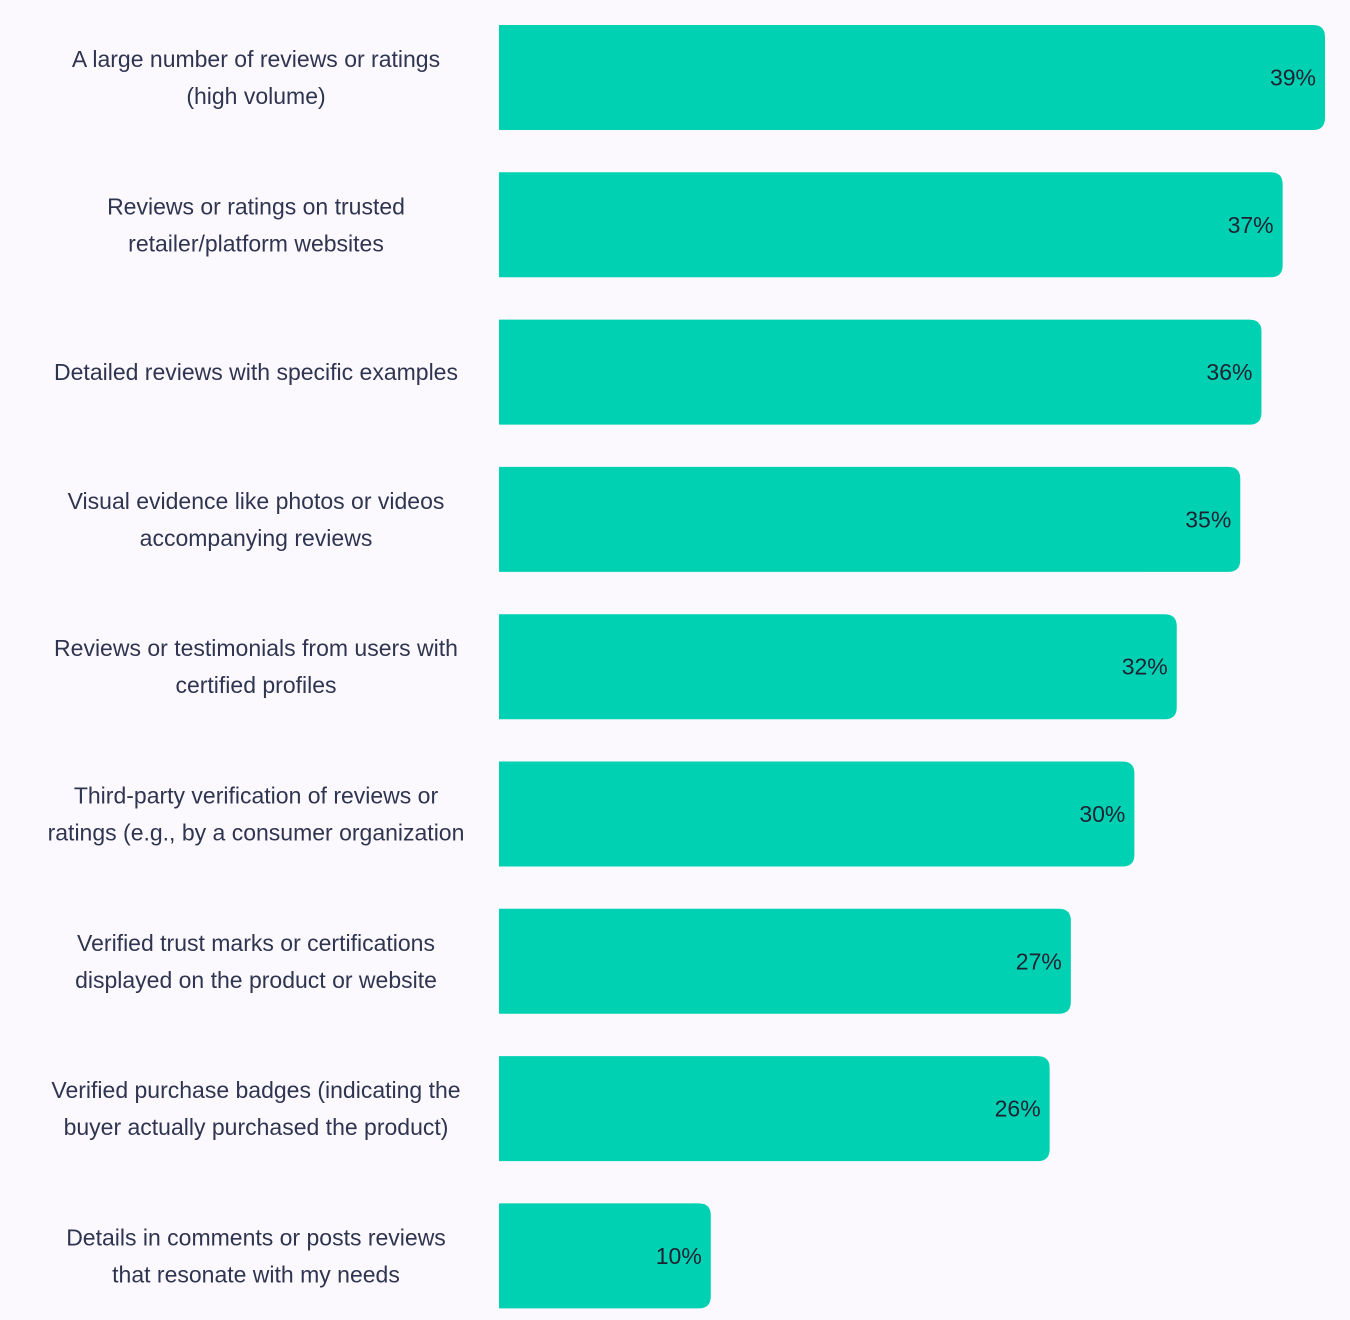  I want to click on category-label-line: accompanying reviews, so click(256, 538).